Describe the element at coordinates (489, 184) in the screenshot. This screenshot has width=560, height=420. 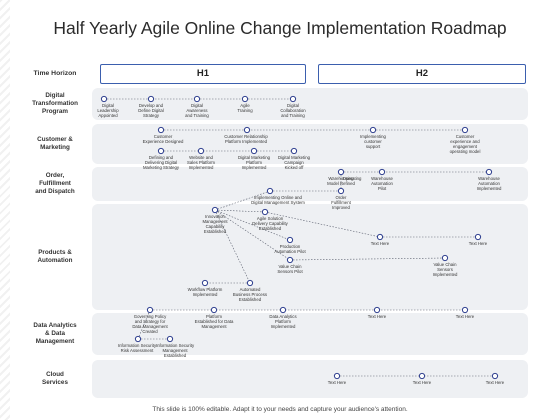
I see `milestone-label: Warehouse Automation Implemented` at that location.